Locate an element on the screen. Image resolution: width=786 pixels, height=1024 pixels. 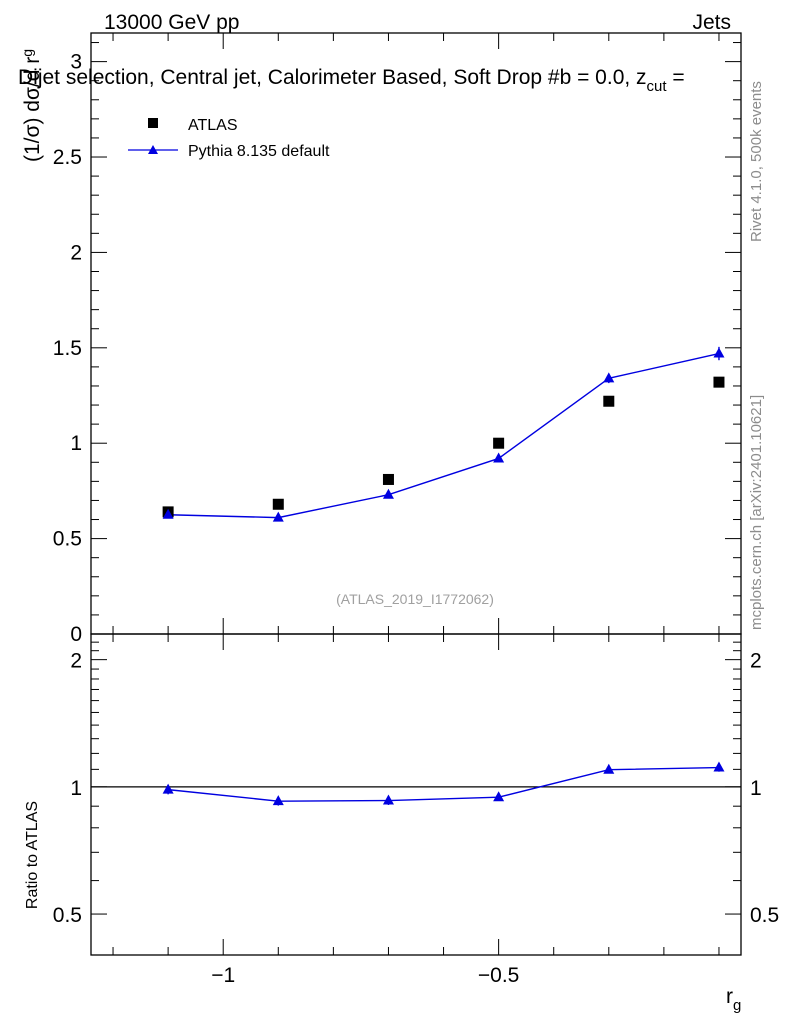
header-right: Jets is located at coordinates (711, 22).